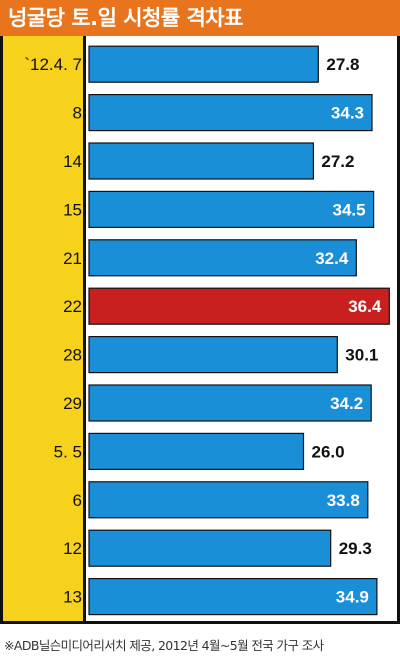  Describe the element at coordinates (355, 548) in the screenshot. I see `value-label-10: 29.3` at that location.